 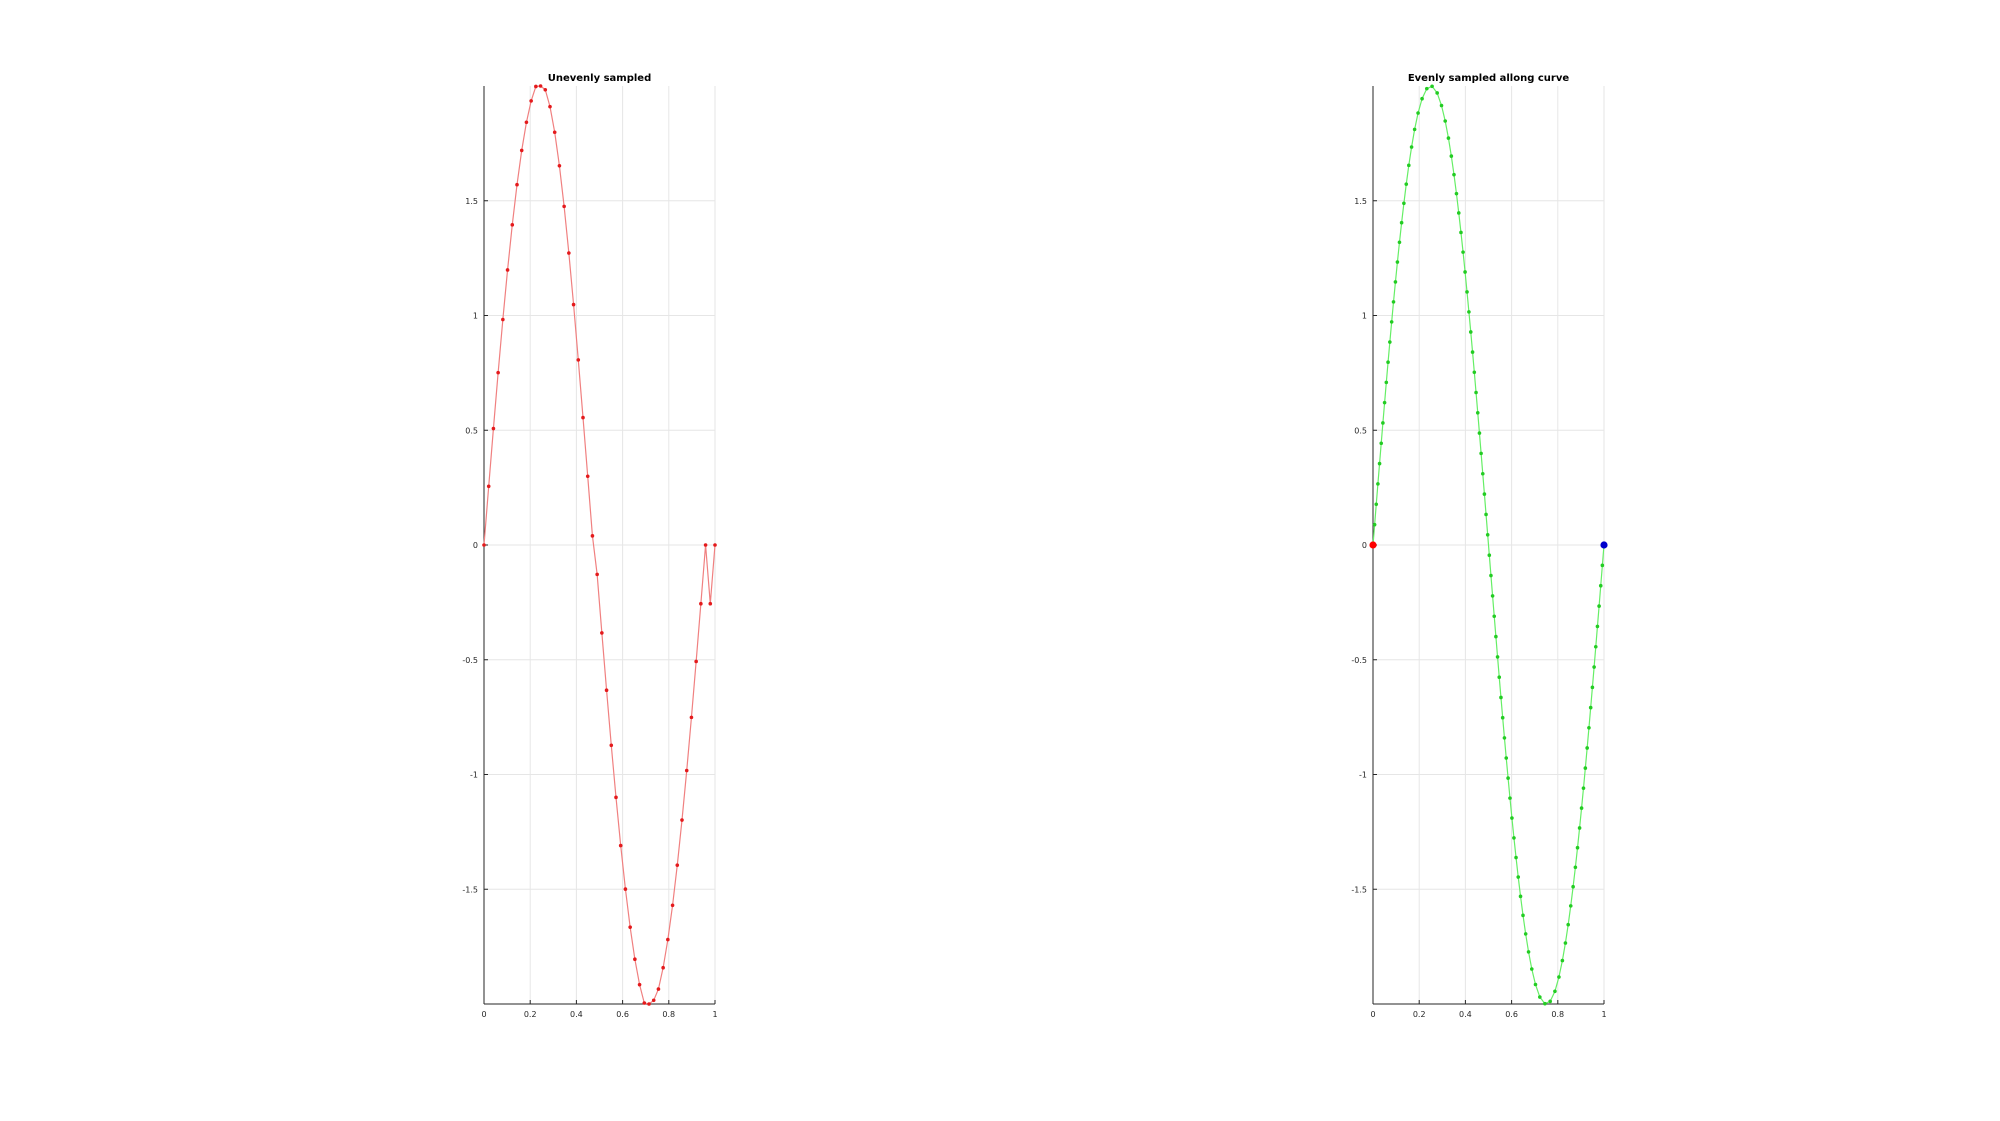 I want to click on x-tick-label: 0.2, so click(x=1419, y=1014).